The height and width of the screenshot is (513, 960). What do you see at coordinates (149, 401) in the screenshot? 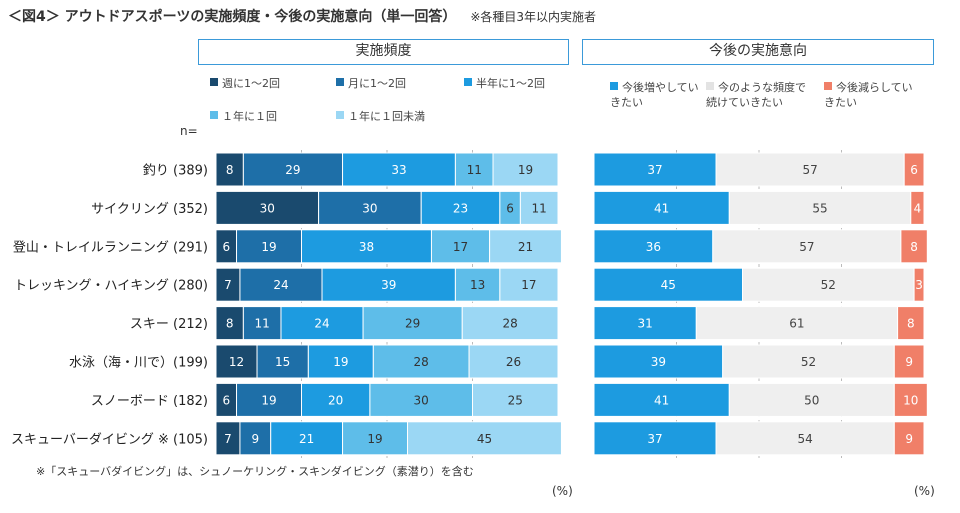
I see `category-label: スノーボード (182)` at bounding box center [149, 401].